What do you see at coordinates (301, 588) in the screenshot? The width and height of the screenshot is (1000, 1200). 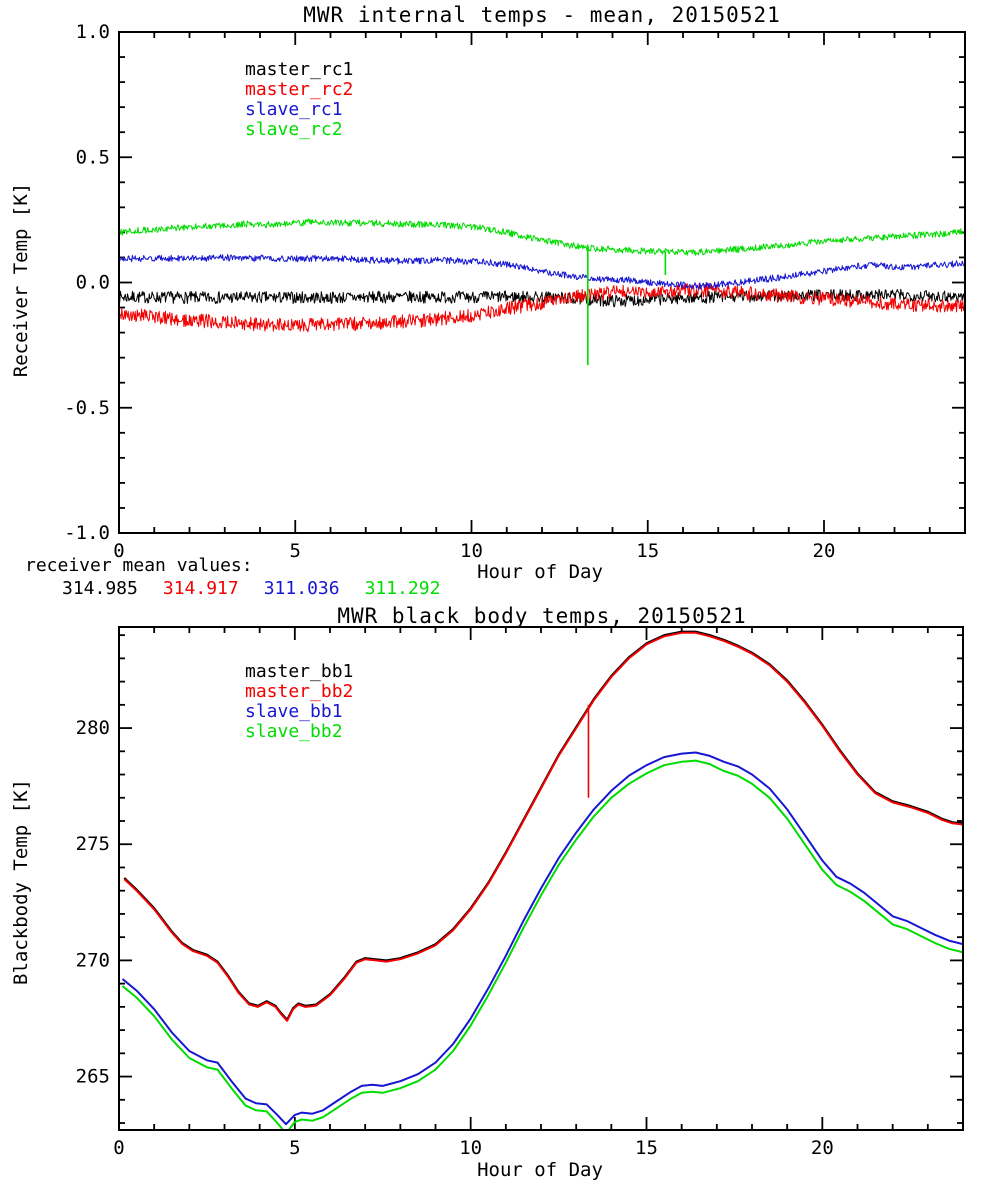 I see `mean-value: 311.036` at bounding box center [301, 588].